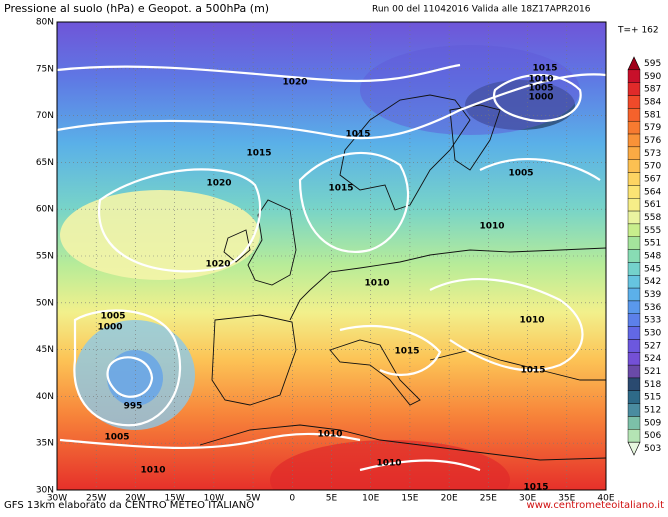 The height and width of the screenshot is (517, 668). I want to click on longitude-label: 15W, so click(174, 499).